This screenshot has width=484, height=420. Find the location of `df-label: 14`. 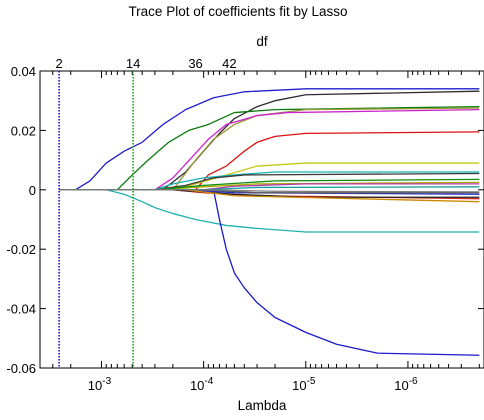

df-label: 14 is located at coordinates (133, 63).